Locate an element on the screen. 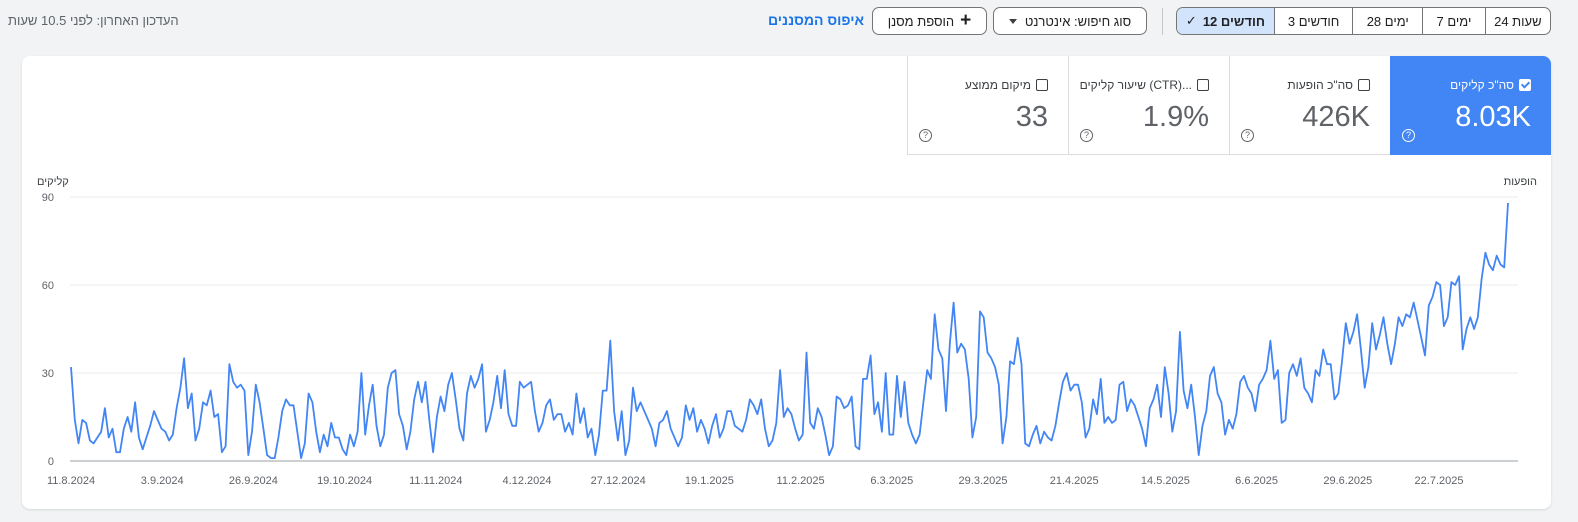 Image resolution: width=1578 pixels, height=522 pixels. metric-value: 426K is located at coordinates (1336, 117).